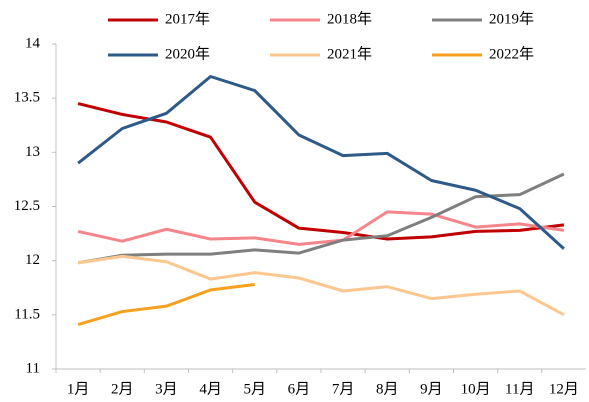  Describe the element at coordinates (27, 206) in the screenshot. I see `y-tick-label: 12.5` at that location.